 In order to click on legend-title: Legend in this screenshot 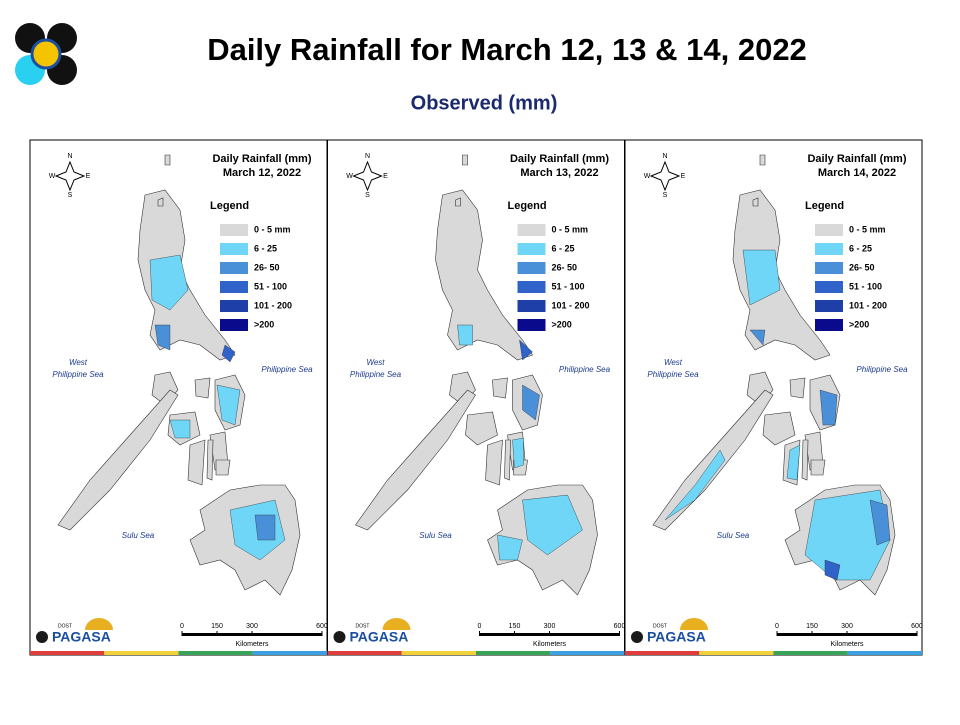, I will do `click(527, 206)`.